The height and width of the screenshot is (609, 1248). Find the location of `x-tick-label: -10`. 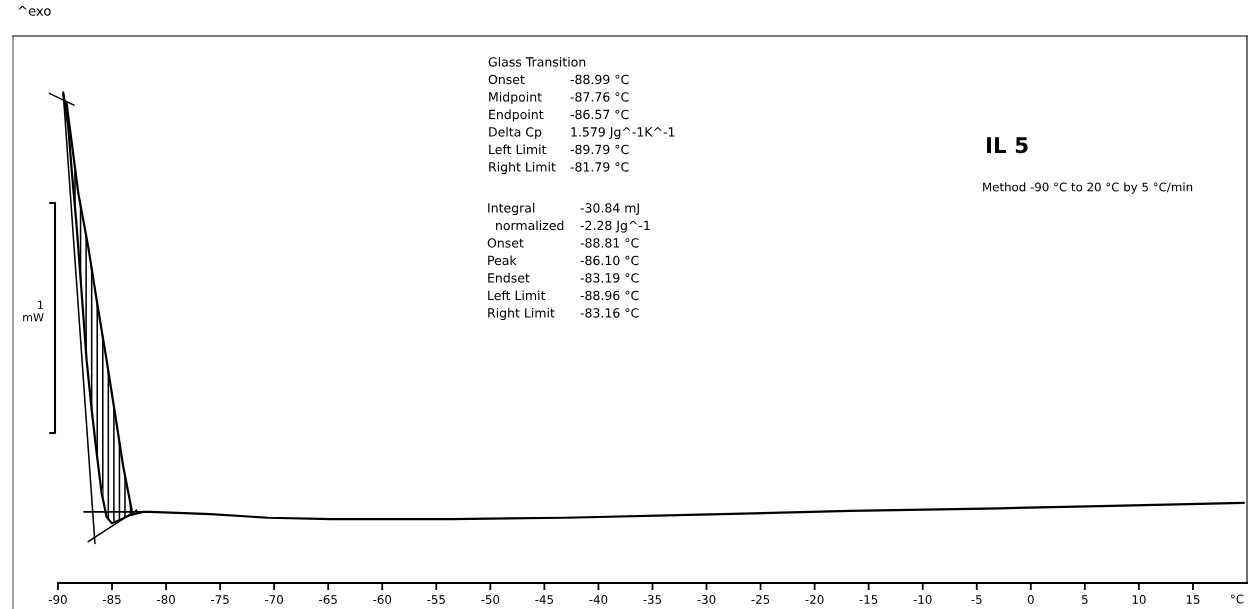

x-tick-label: -10 is located at coordinates (922, 599).